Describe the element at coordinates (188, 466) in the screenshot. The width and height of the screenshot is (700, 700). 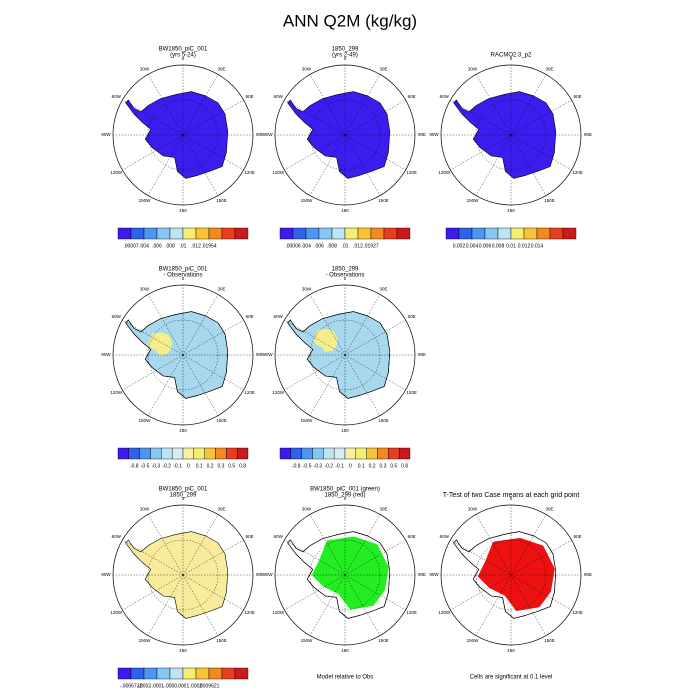
I see `colorbar-label: 0` at that location.